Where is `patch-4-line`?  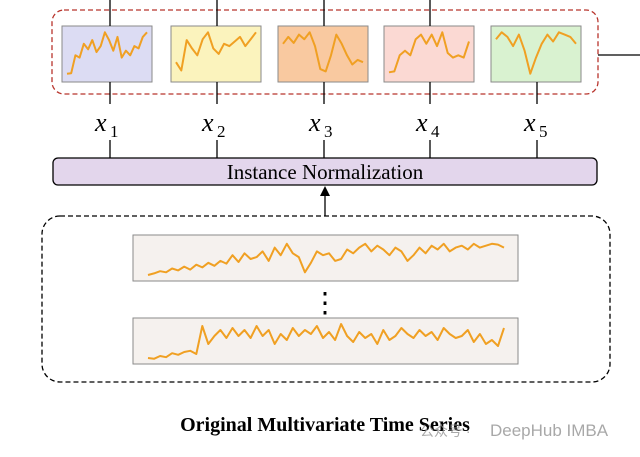
patch-4-line is located at coordinates (429, 52).